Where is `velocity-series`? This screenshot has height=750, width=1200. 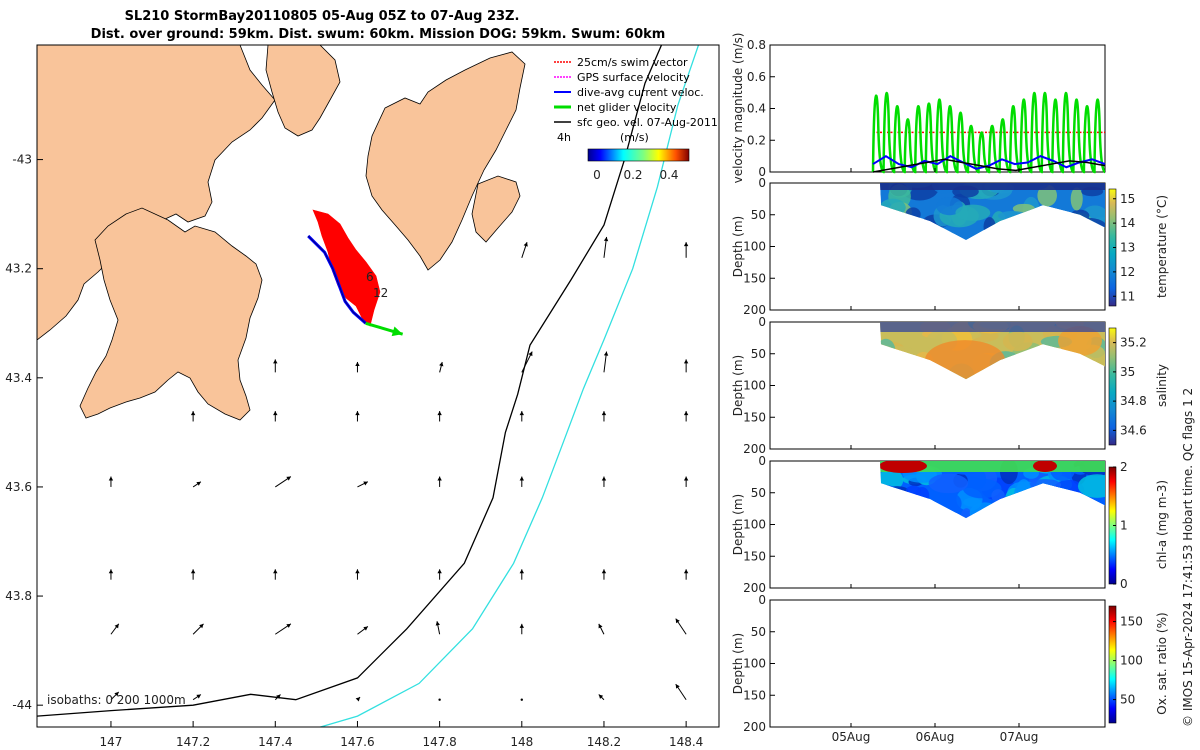
velocity-series is located at coordinates (988, 133).